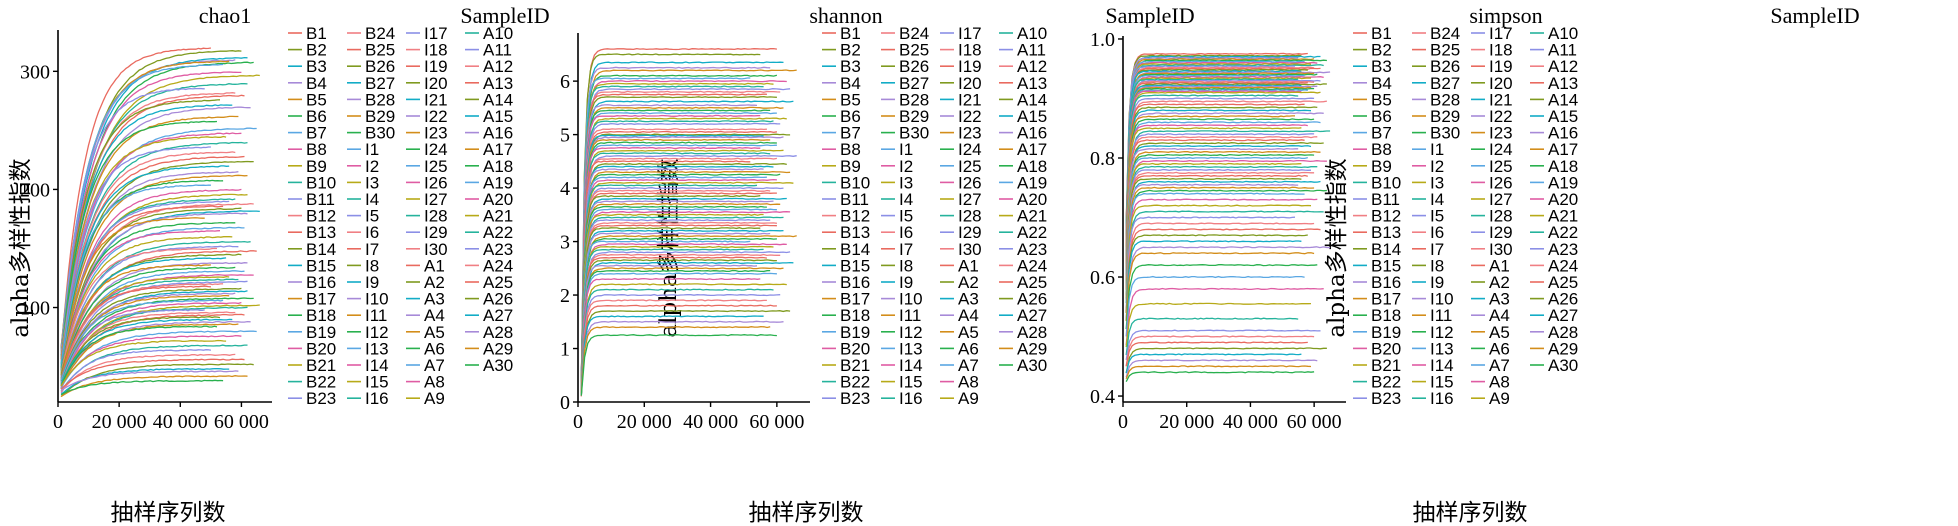 The height and width of the screenshot is (526, 1958). Describe the element at coordinates (321, 348) in the screenshot. I see `legend-label: B20` at that location.